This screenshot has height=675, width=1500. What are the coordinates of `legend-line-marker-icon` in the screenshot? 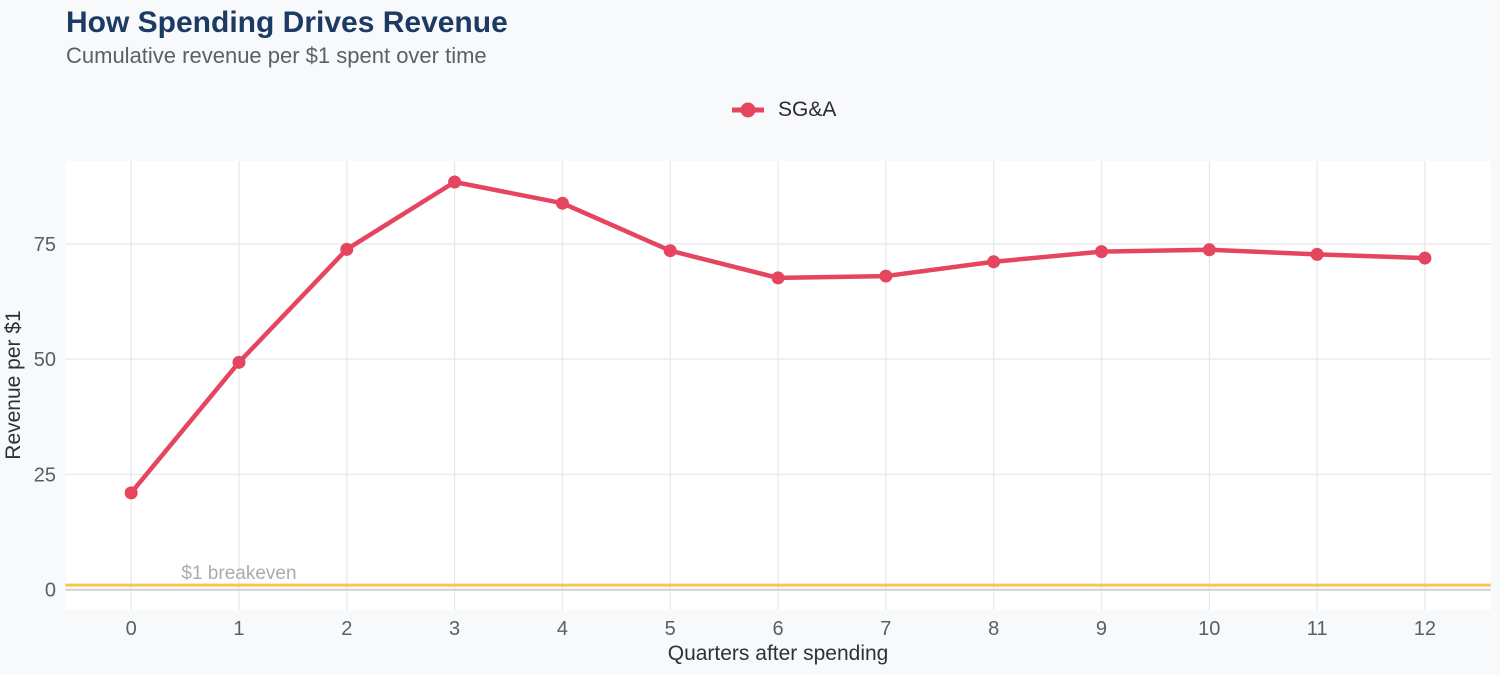 It's located at (748, 110).